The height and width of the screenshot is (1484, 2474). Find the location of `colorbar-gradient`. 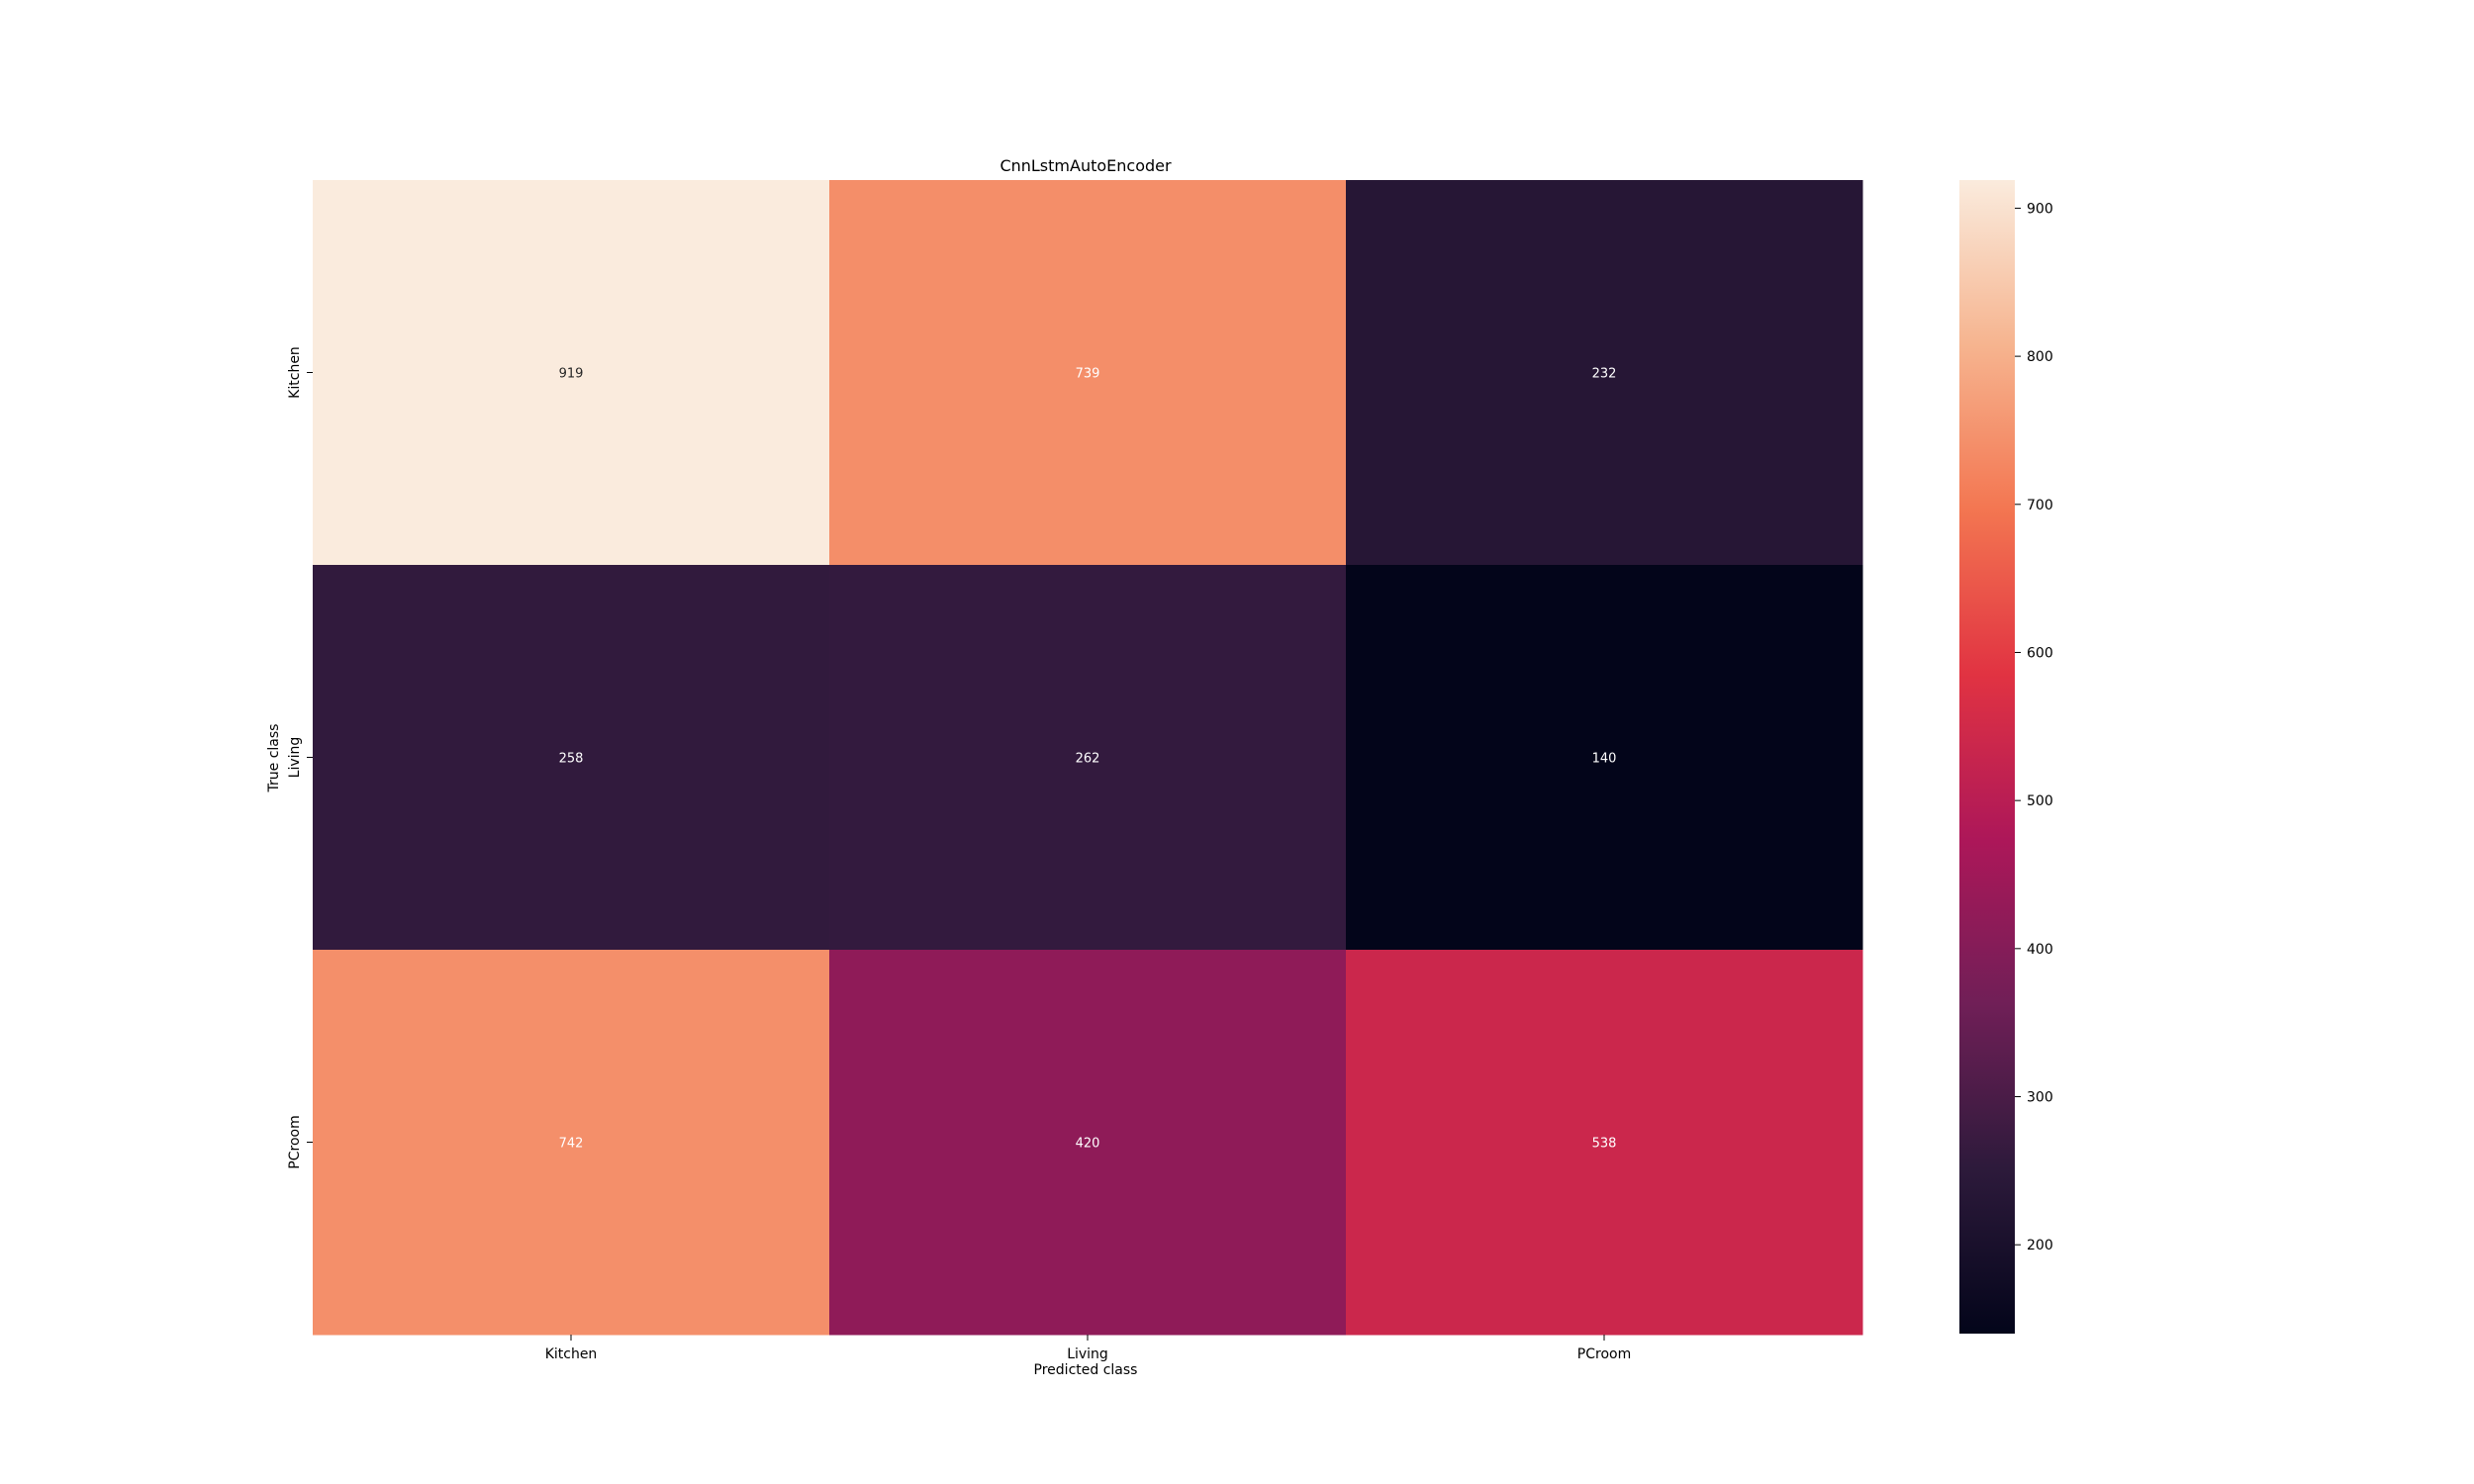

colorbar-gradient is located at coordinates (1987, 757).